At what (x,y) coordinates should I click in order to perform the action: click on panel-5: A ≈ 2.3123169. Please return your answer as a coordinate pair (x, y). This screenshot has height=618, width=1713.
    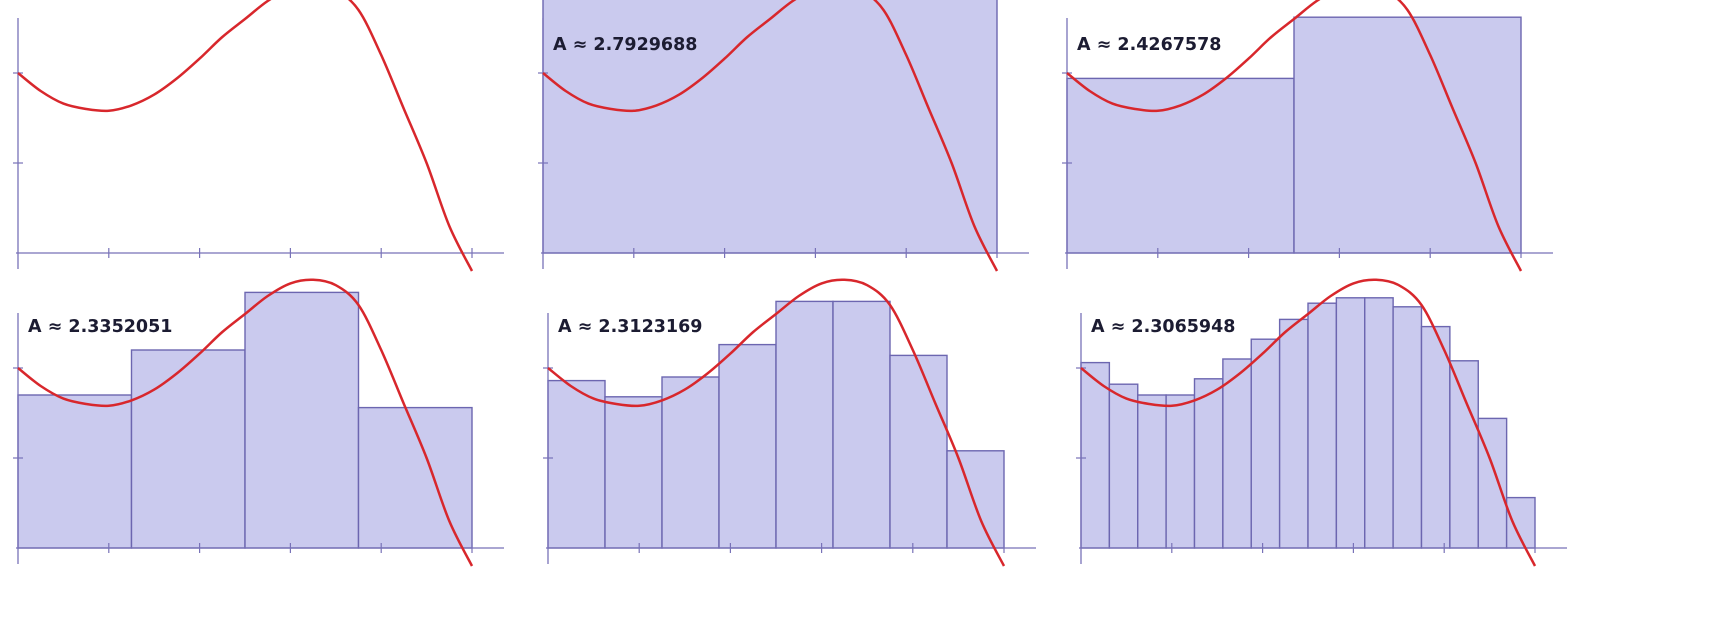
    Looking at the image, I should click on (789, 422).